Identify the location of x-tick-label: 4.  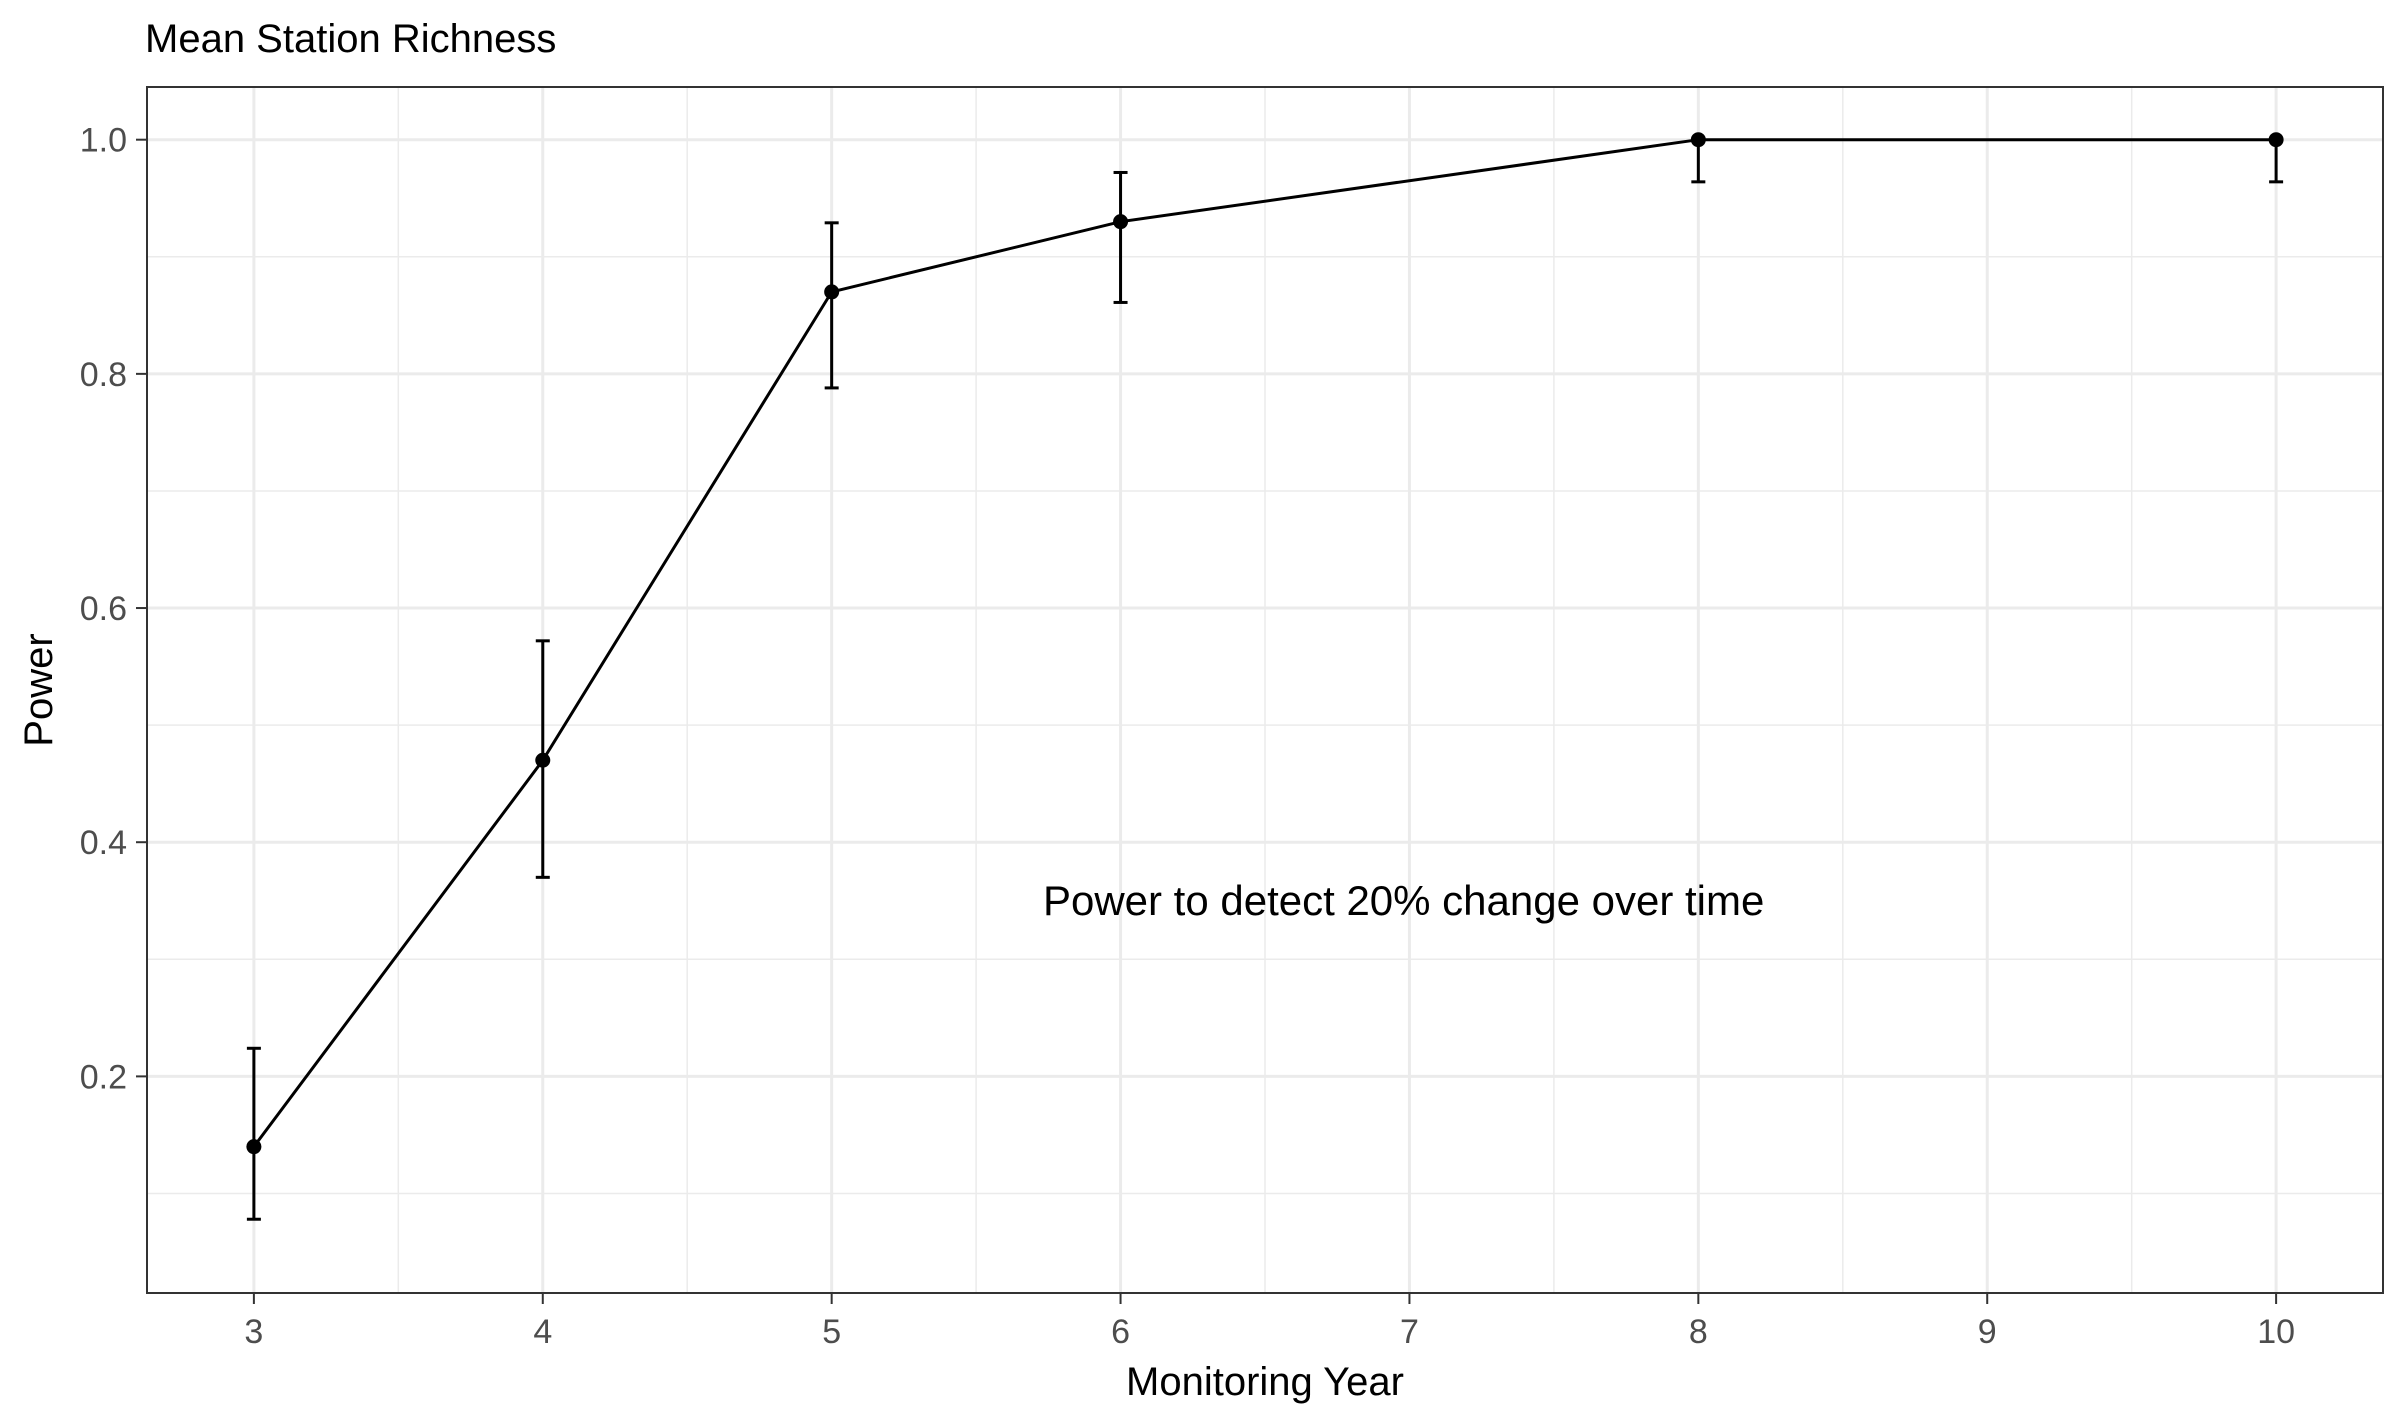
(542, 1332).